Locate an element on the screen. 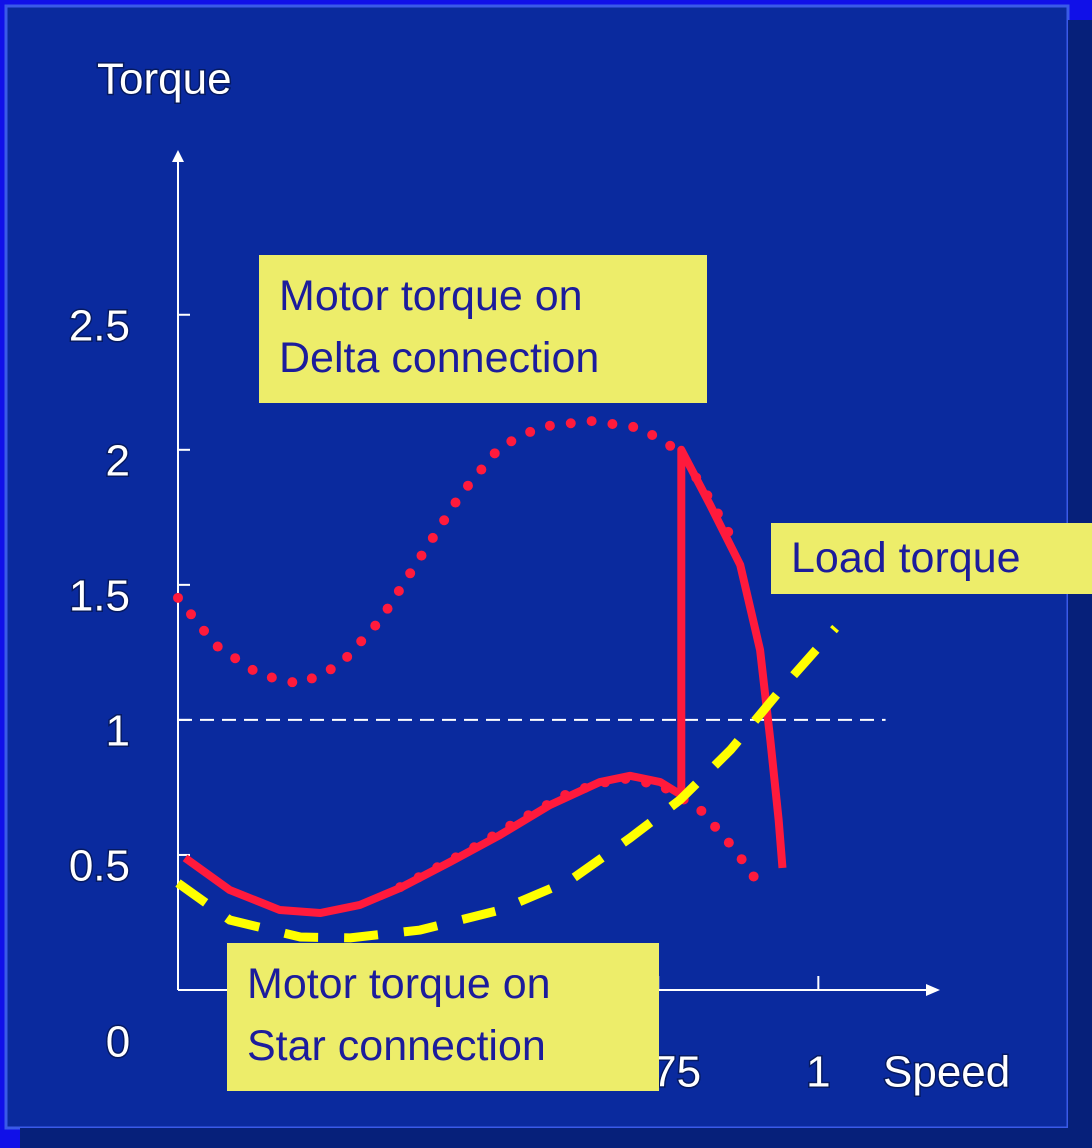 This screenshot has width=1092, height=1148. y-axis-label: Torque is located at coordinates (164, 79).